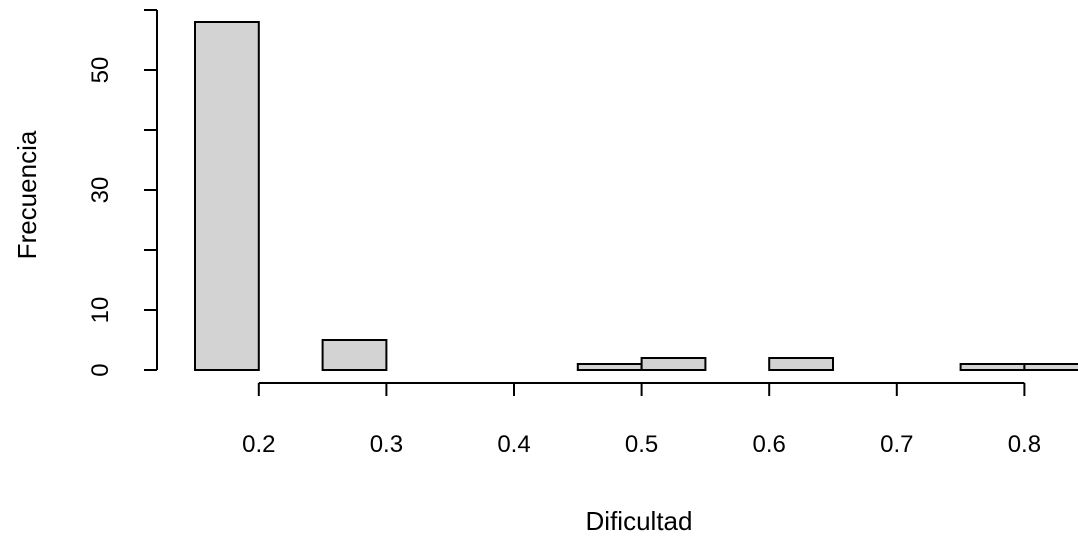 This screenshot has height=537, width=1078. Describe the element at coordinates (769, 444) in the screenshot. I see `x-tick-label: 0.6` at that location.